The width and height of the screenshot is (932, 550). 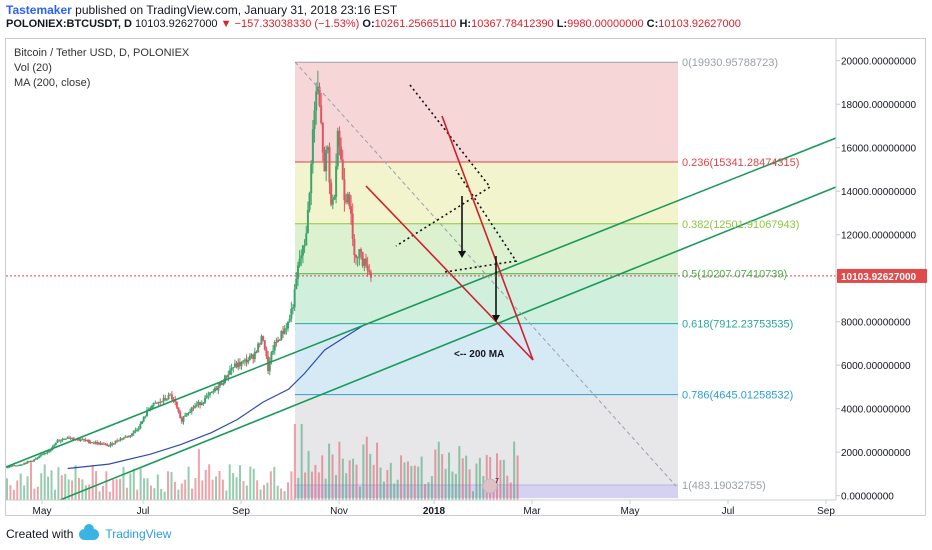 What do you see at coordinates (39, 10) in the screenshot?
I see `author: Tastemaker` at bounding box center [39, 10].